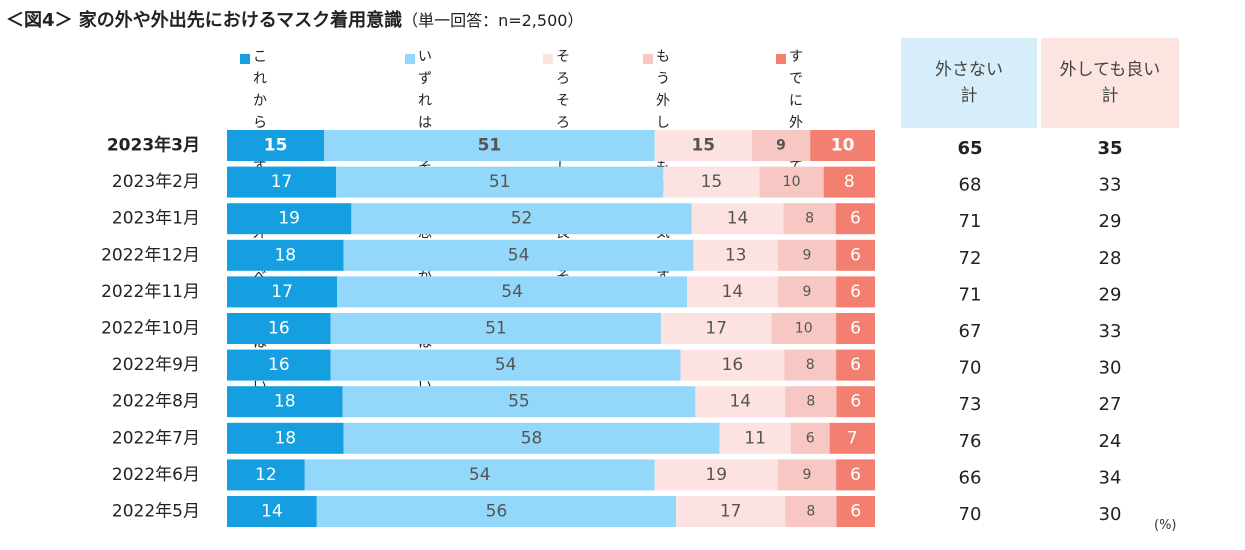 This screenshot has width=1245, height=550. I want to click on category-label: 2023年1月, so click(156, 219).